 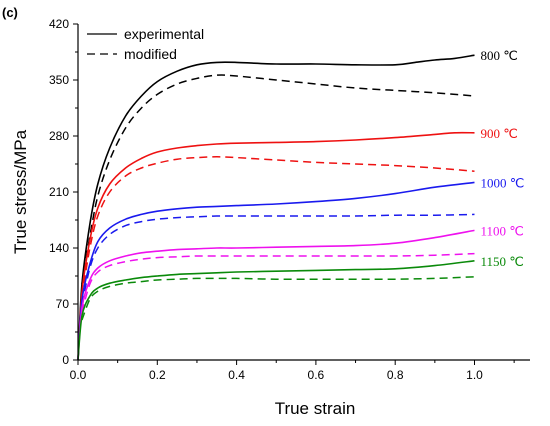 What do you see at coordinates (145, 44) in the screenshot?
I see `legend: experimental modified` at bounding box center [145, 44].